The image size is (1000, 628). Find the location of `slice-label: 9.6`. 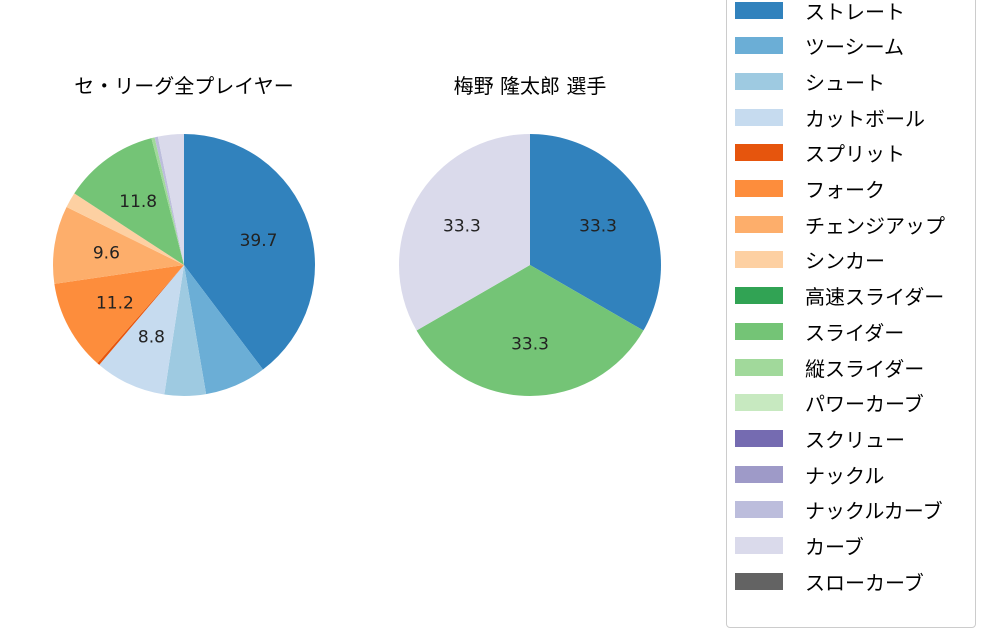

slice-label: 9.6 is located at coordinates (106, 254).